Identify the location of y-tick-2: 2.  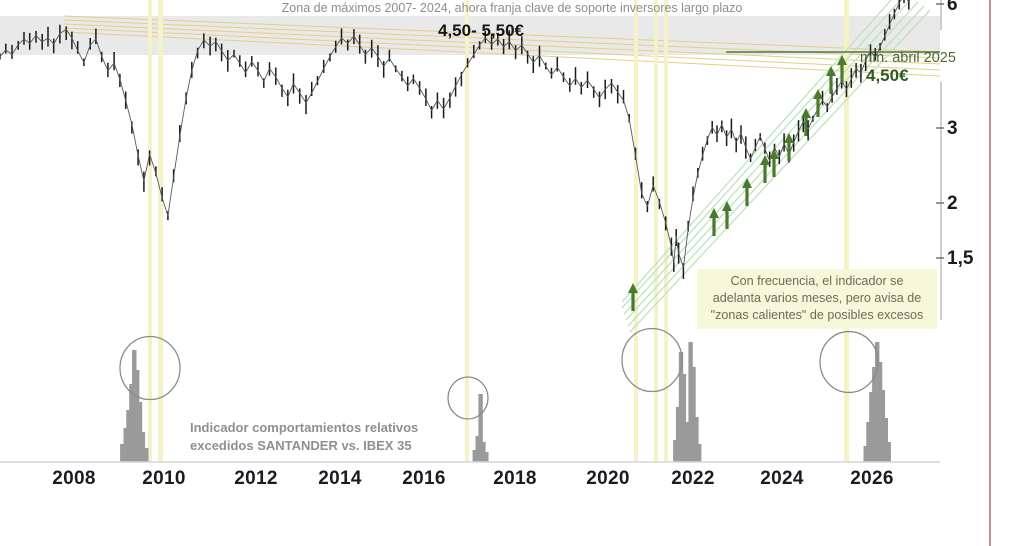
(952, 203).